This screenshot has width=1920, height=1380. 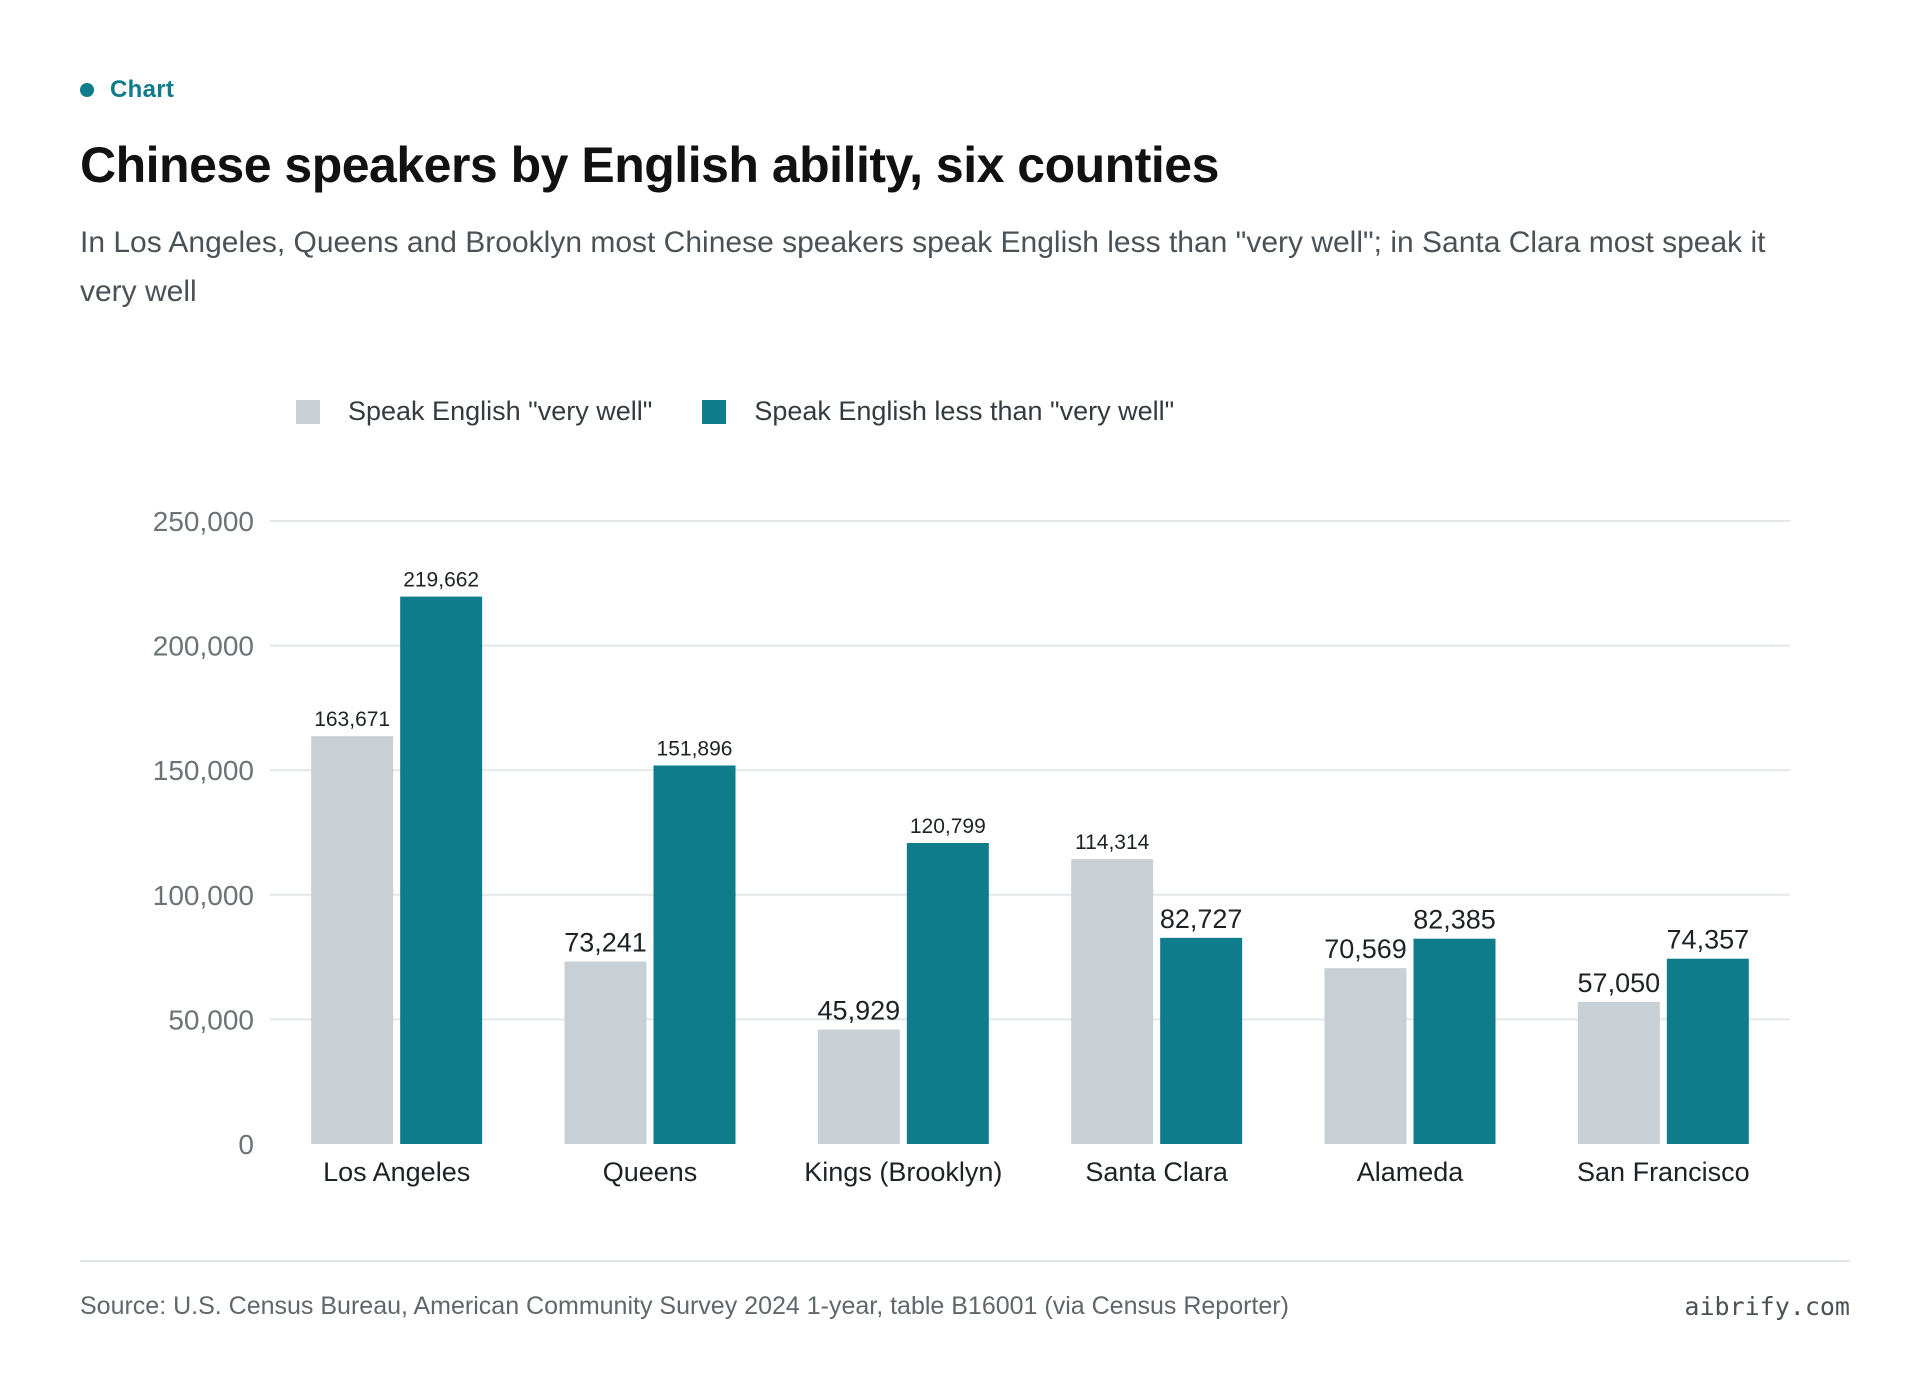 I want to click on y-tick-label: 50,000, so click(x=211, y=1019).